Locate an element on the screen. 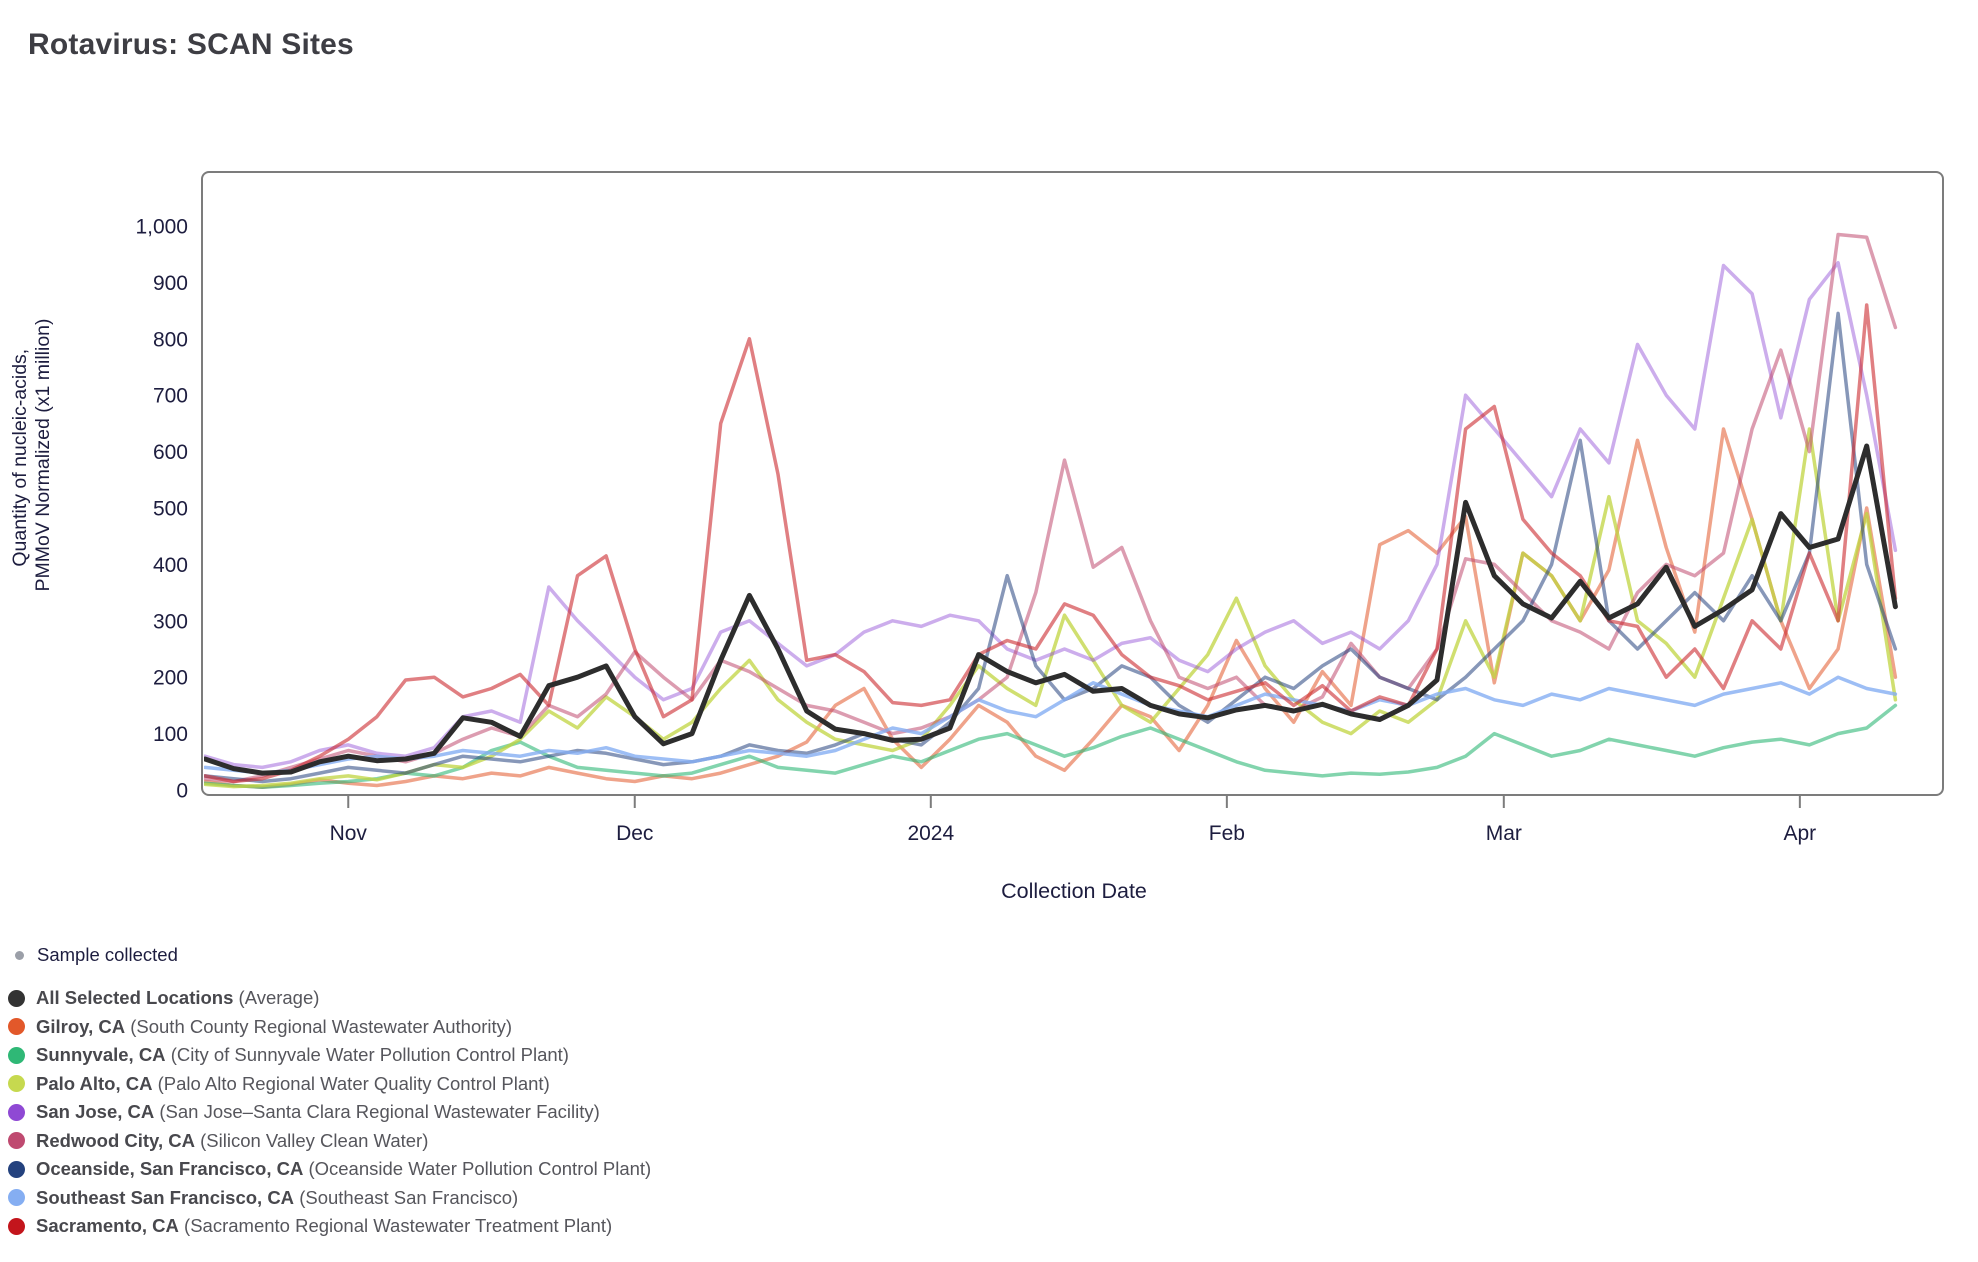 The image size is (1978, 1262). legend-dot-redwood-city-ca-icon is located at coordinates (16, 1141).